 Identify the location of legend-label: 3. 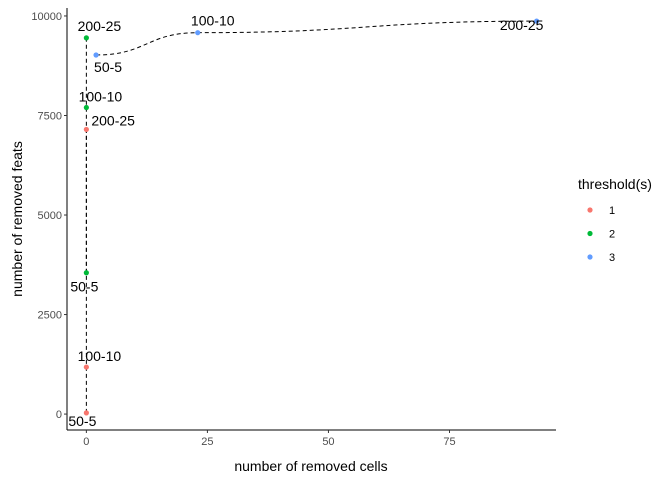
(612, 258).